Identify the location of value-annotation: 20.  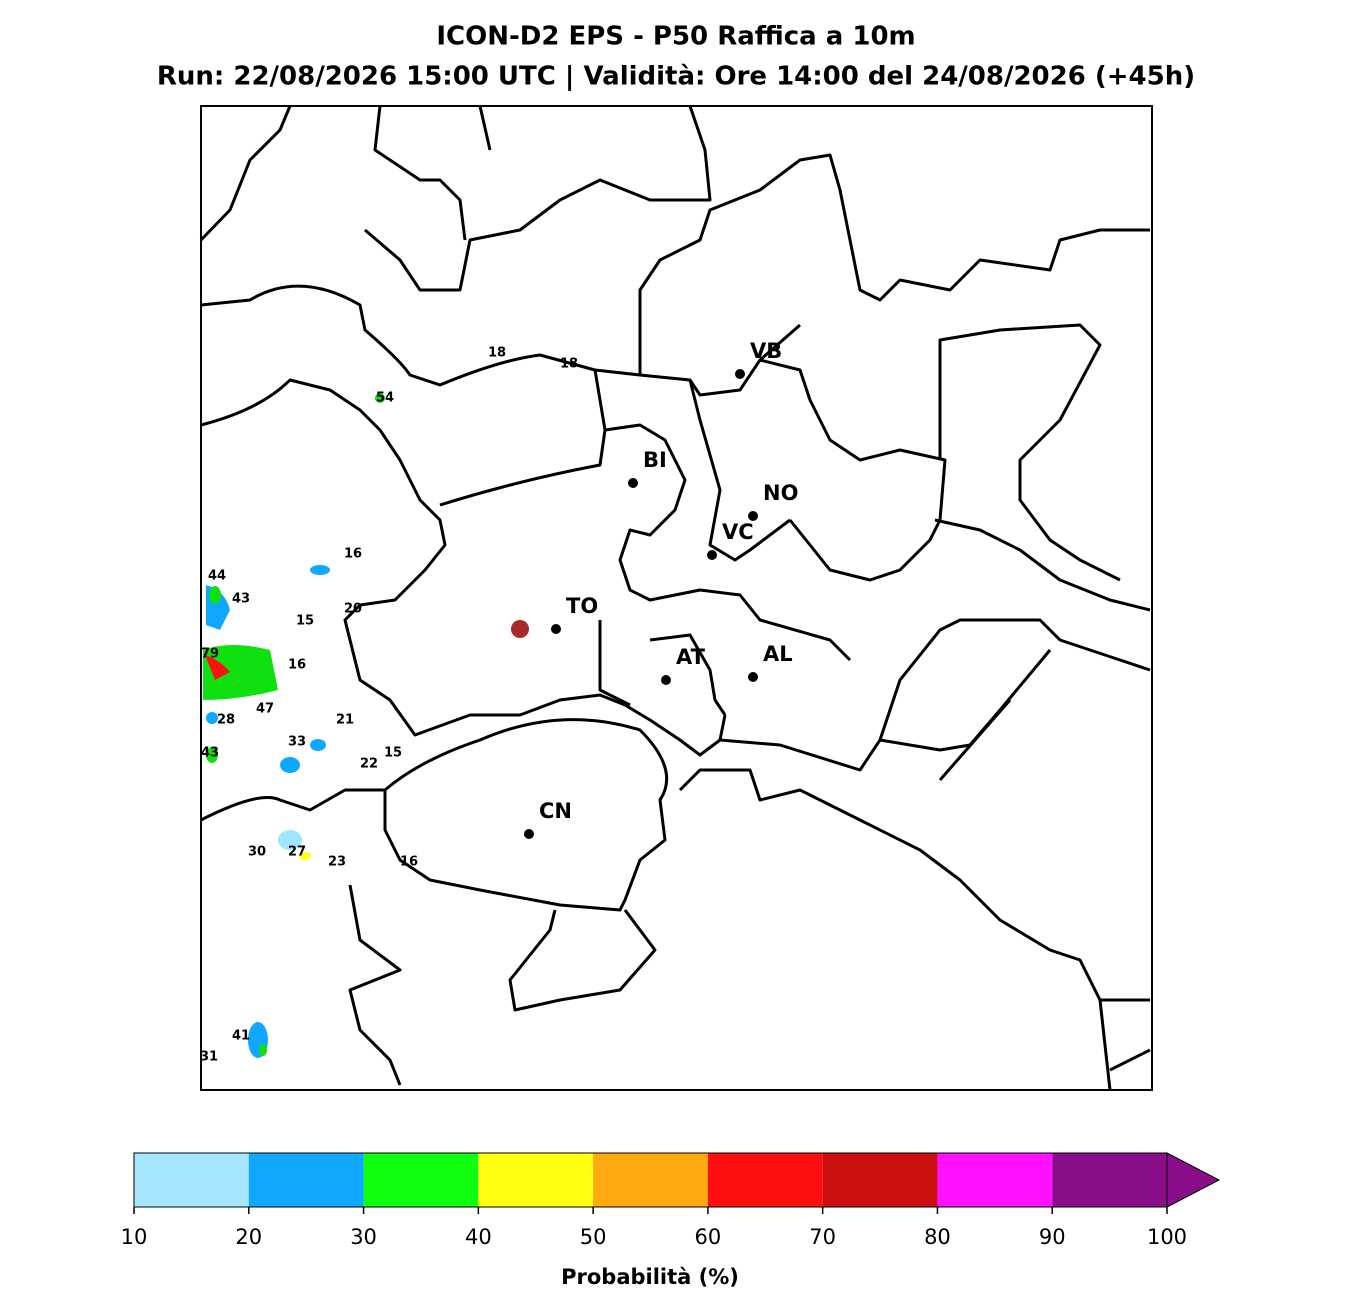
(353, 609).